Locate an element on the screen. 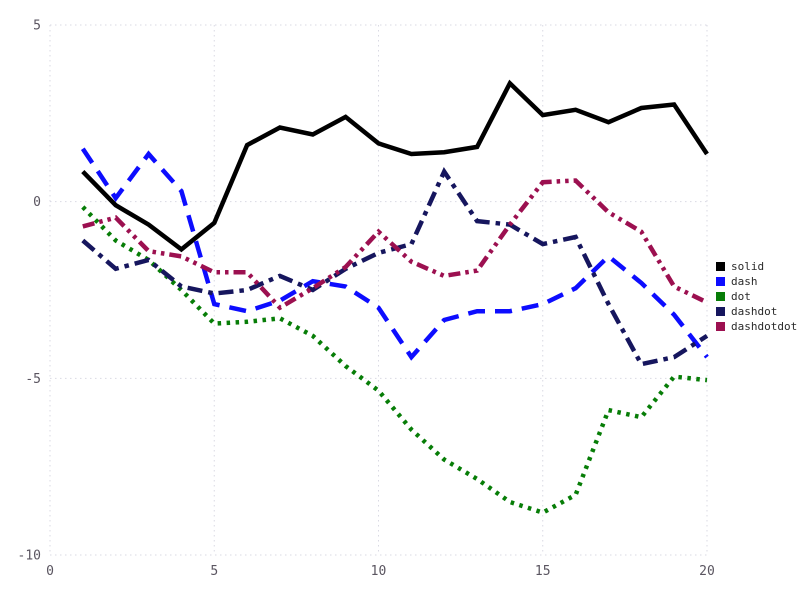 The width and height of the screenshot is (800, 600). x-tick-label: 15 is located at coordinates (543, 571).